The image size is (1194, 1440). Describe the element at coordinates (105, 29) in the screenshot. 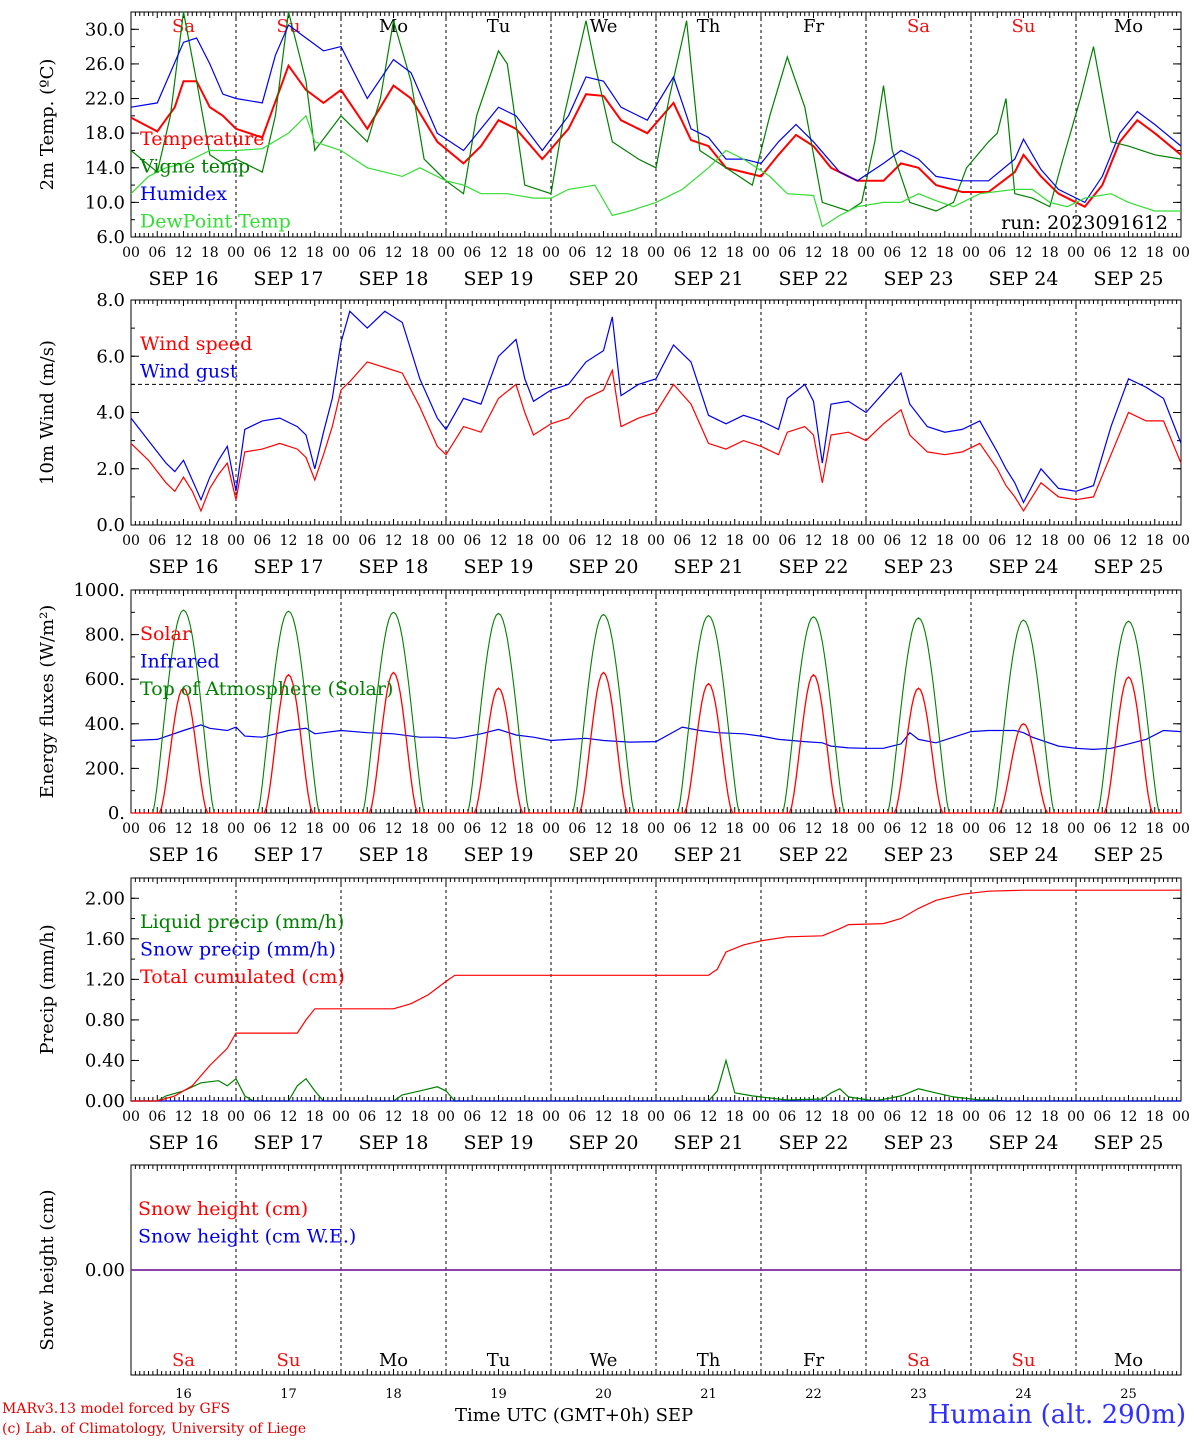

I see `y-tick-label: 30.0` at that location.